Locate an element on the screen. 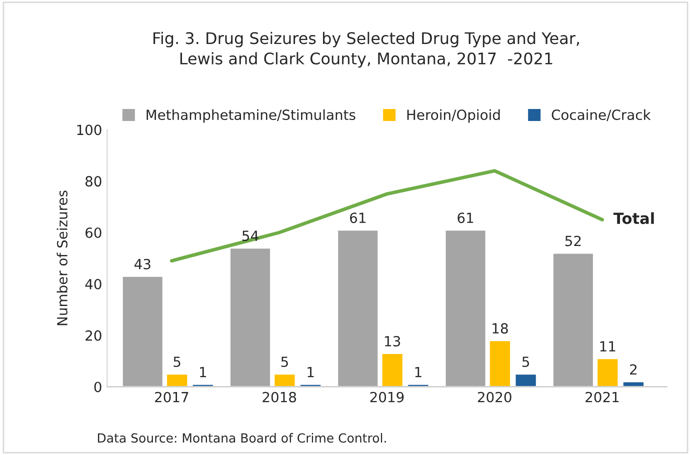 This screenshot has width=691, height=455. data-label: 2 is located at coordinates (633, 369).